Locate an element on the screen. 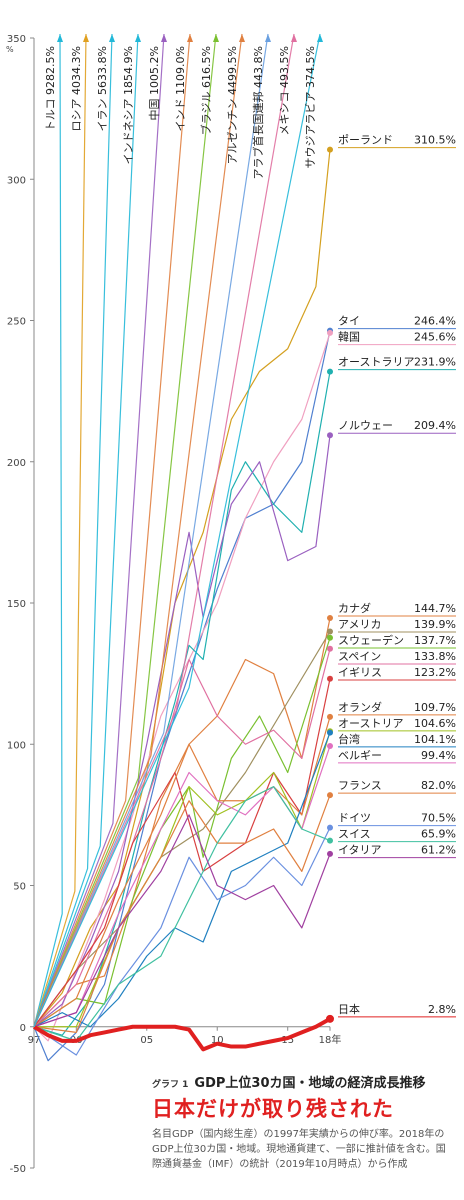 This screenshot has height=1200, width=464. offscale-label: インドネシア 1854.9% is located at coordinates (128, 105).